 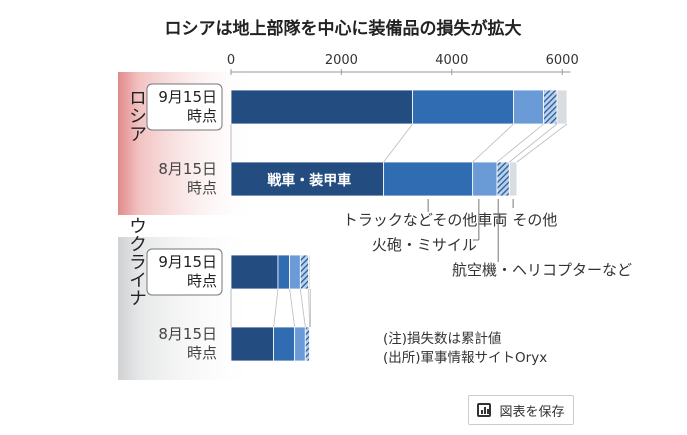 What do you see at coordinates (442, 339) in the screenshot?
I see `note-text: (注)損失数は累計値` at bounding box center [442, 339].